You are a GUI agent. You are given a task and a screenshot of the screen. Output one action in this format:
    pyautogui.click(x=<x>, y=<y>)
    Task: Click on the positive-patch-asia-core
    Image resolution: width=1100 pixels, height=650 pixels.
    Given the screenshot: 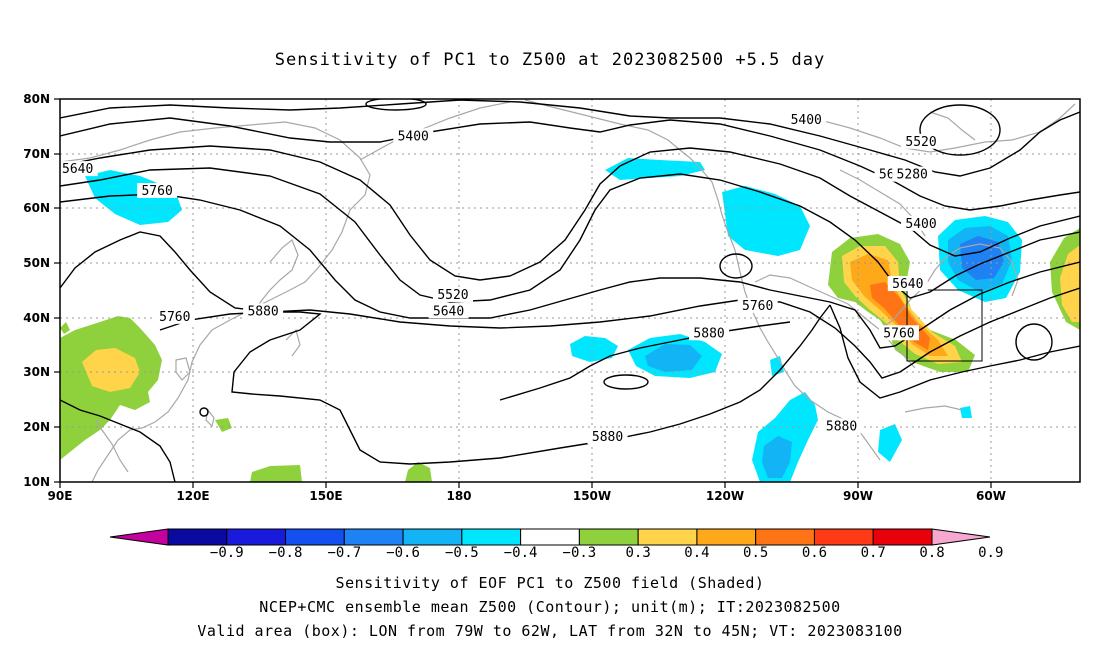 What is the action you would take?
    pyautogui.click(x=111, y=370)
    